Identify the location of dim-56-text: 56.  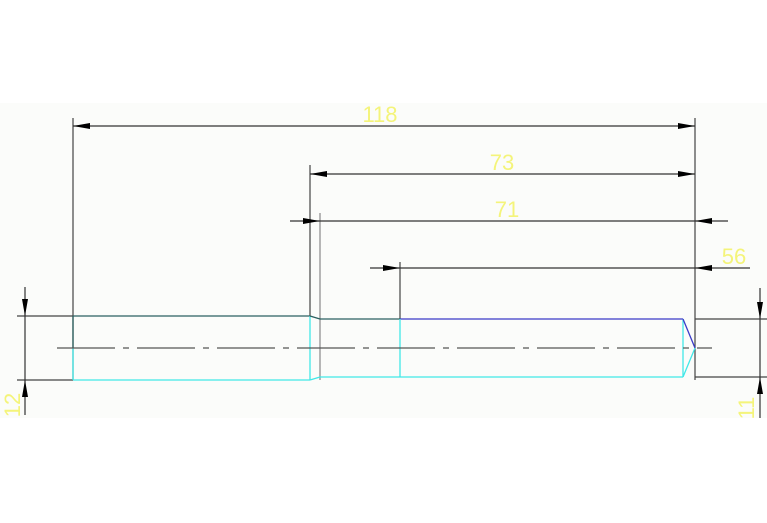
(734, 256).